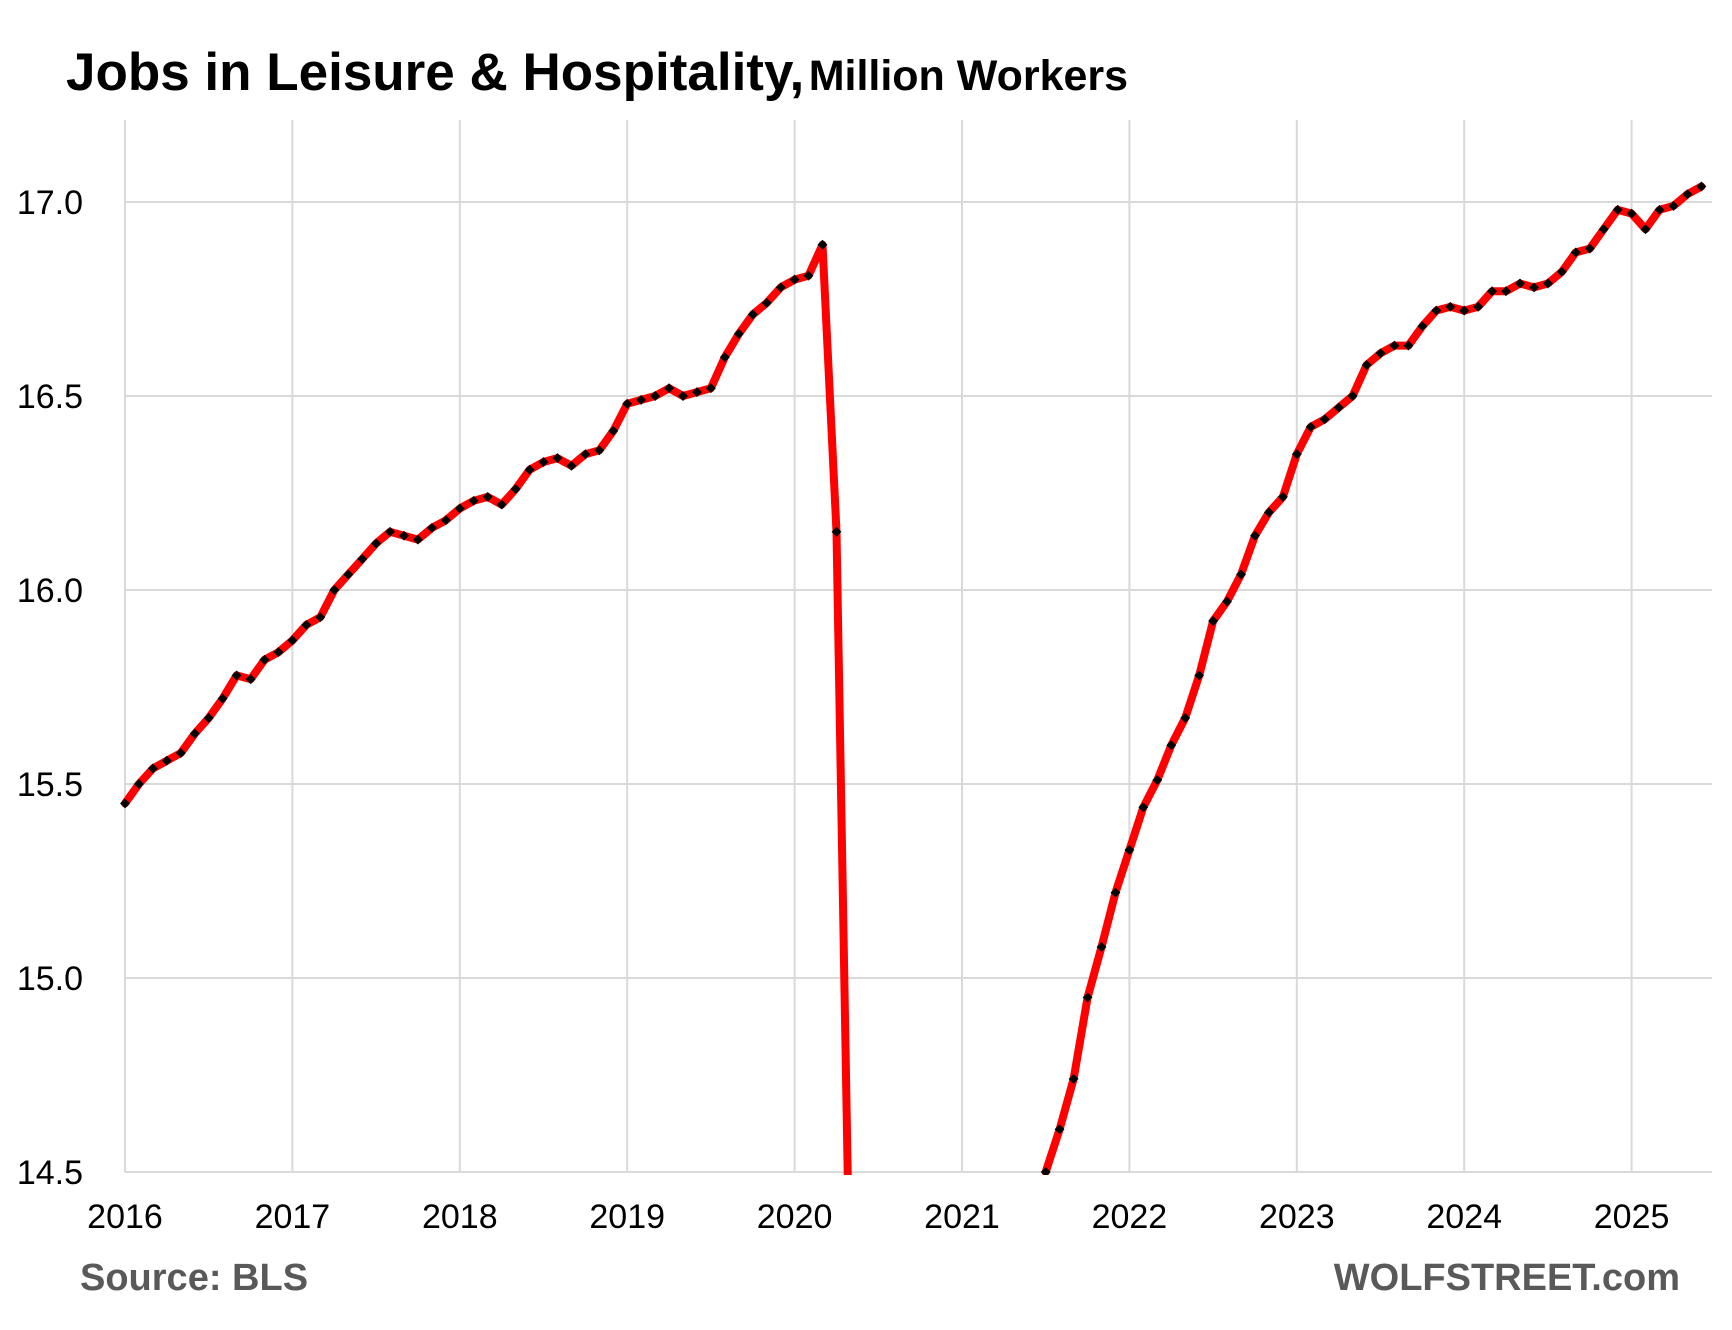  I want to click on x-tick-label: 2019, so click(627, 1217).